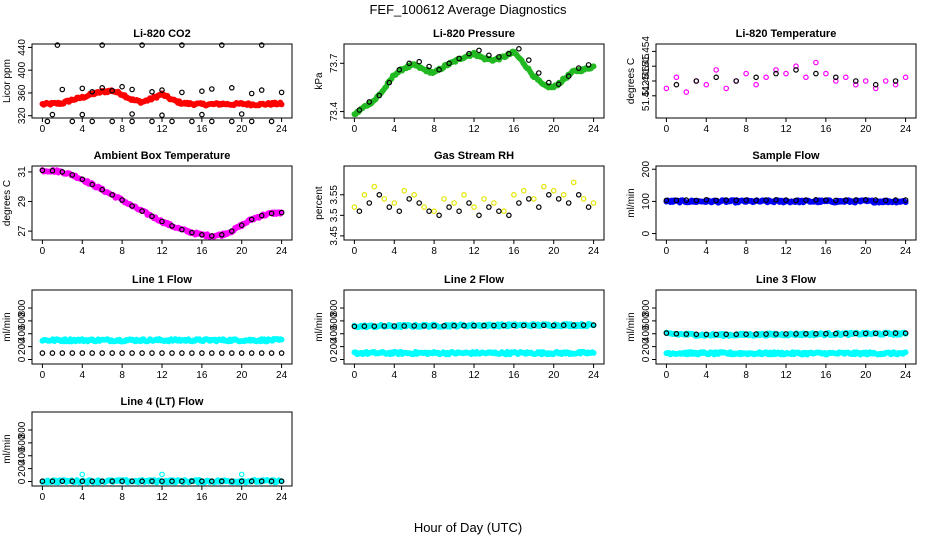  I want to click on plot-frame, so click(474, 203).